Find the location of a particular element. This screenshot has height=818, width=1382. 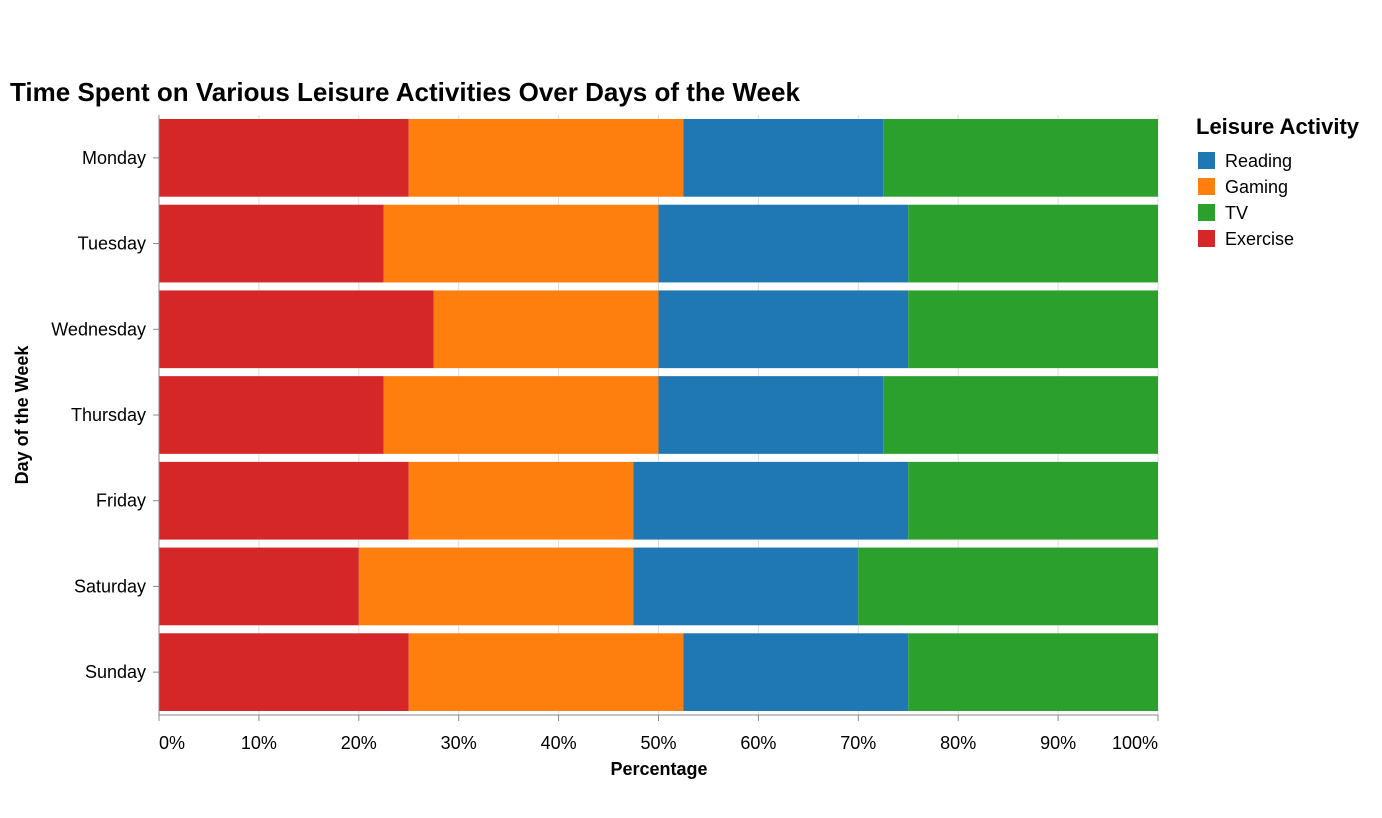

y-tick-label: Sunday is located at coordinates (115, 672).